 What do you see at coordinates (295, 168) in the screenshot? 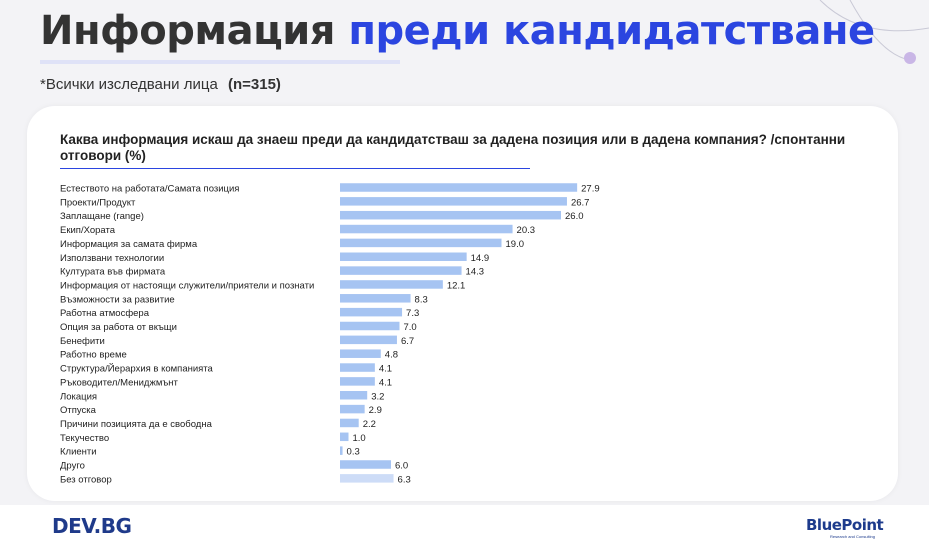
I see `question-underline` at bounding box center [295, 168].